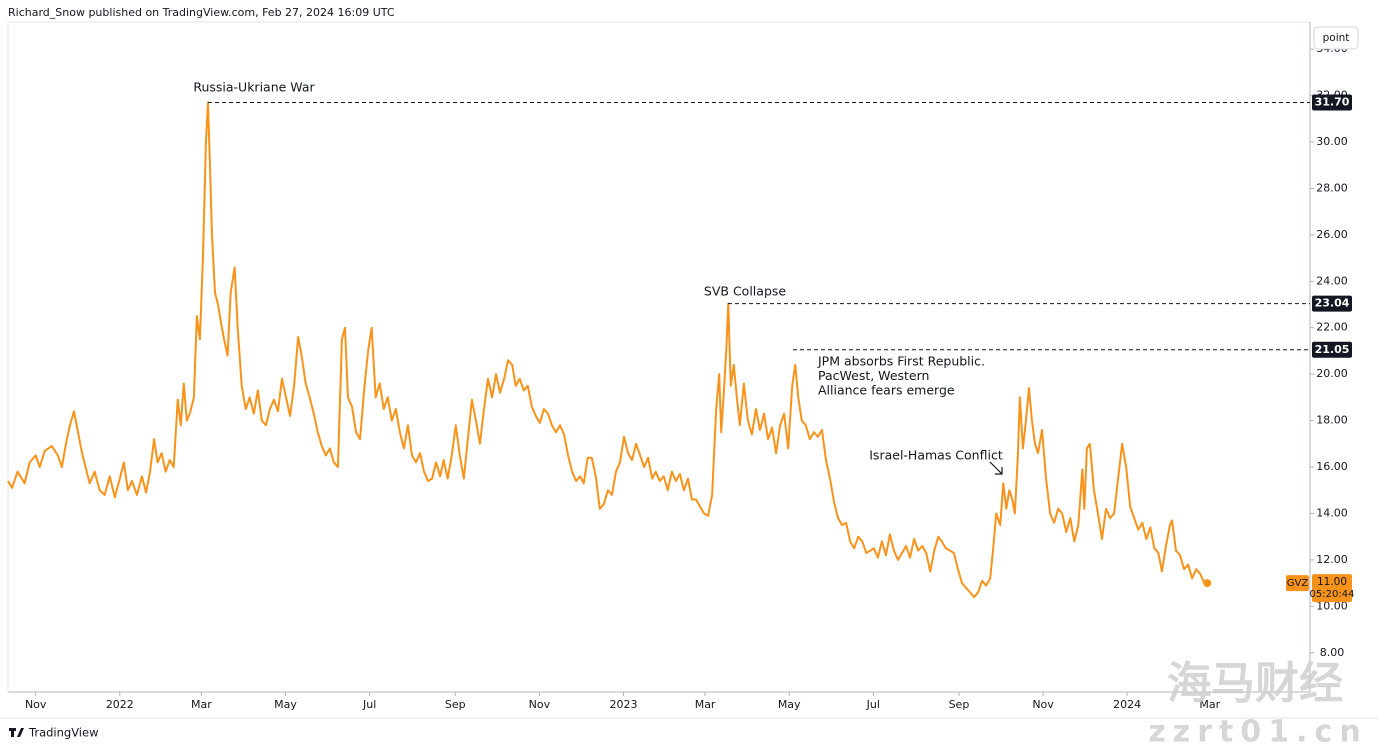 The width and height of the screenshot is (1378, 748). What do you see at coordinates (1332, 605) in the screenshot?
I see `y-tick-label: 10.00` at bounding box center [1332, 605].